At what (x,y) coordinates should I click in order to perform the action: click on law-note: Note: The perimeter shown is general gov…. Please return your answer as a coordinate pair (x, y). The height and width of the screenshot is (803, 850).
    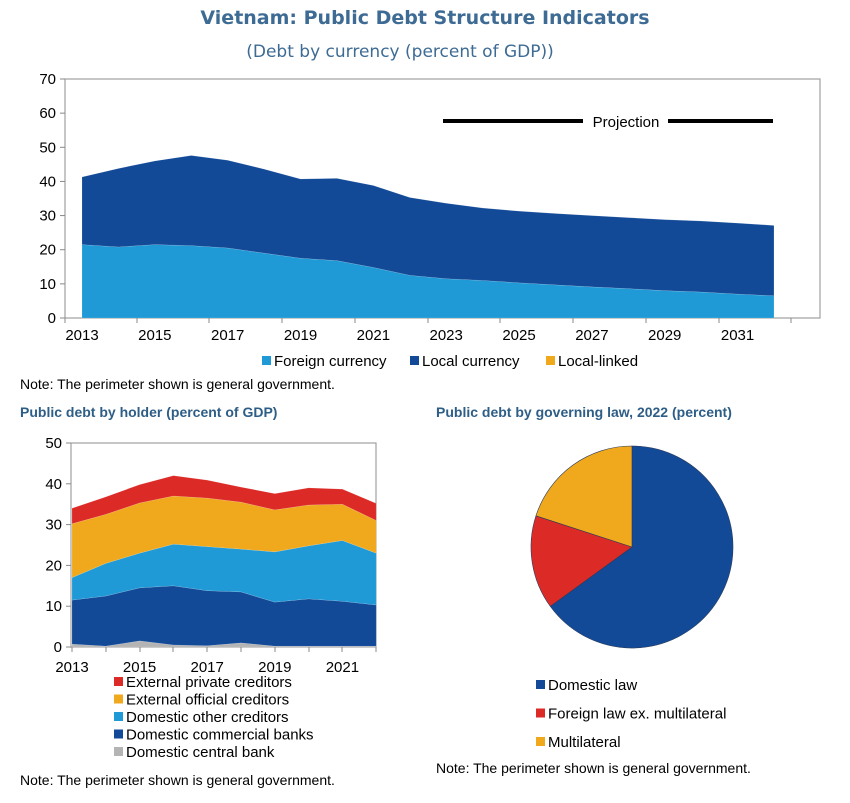
    Looking at the image, I should click on (593, 768).